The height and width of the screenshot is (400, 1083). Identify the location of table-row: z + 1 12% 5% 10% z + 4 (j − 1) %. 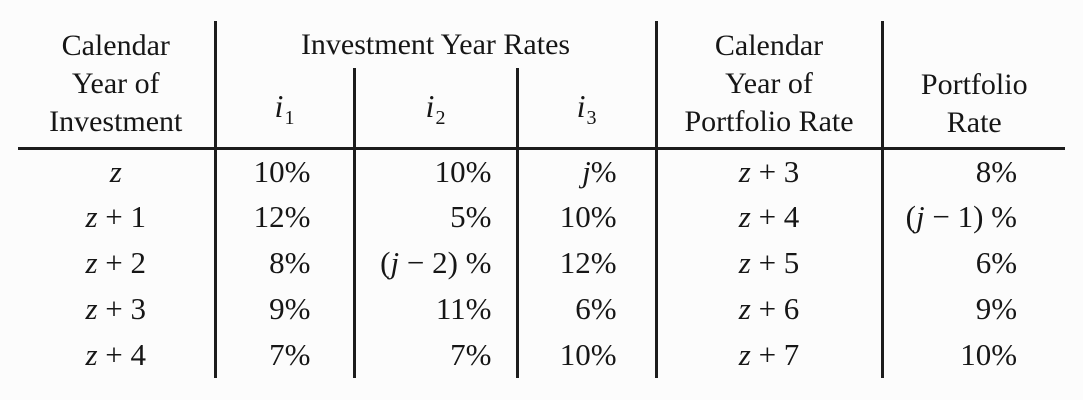
(541, 217).